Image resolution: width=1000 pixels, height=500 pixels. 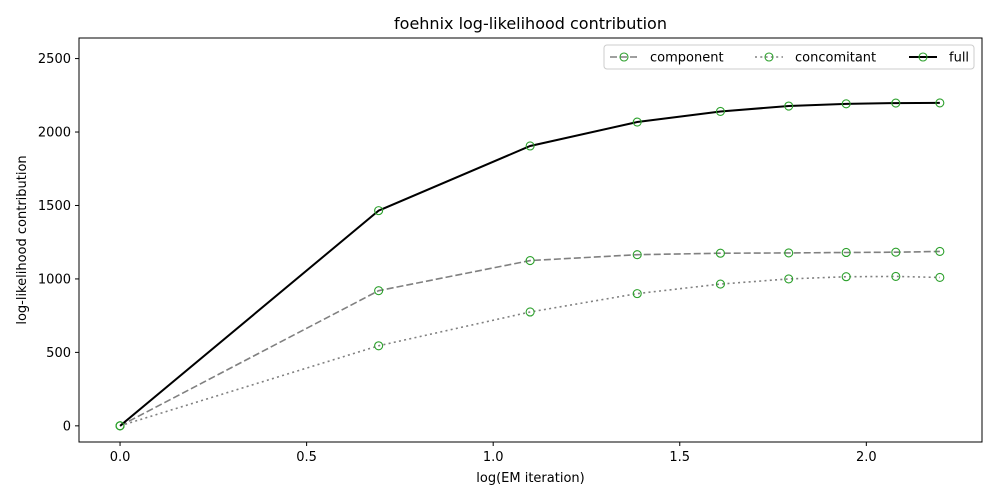 I want to click on legend-label: component, so click(x=687, y=58).